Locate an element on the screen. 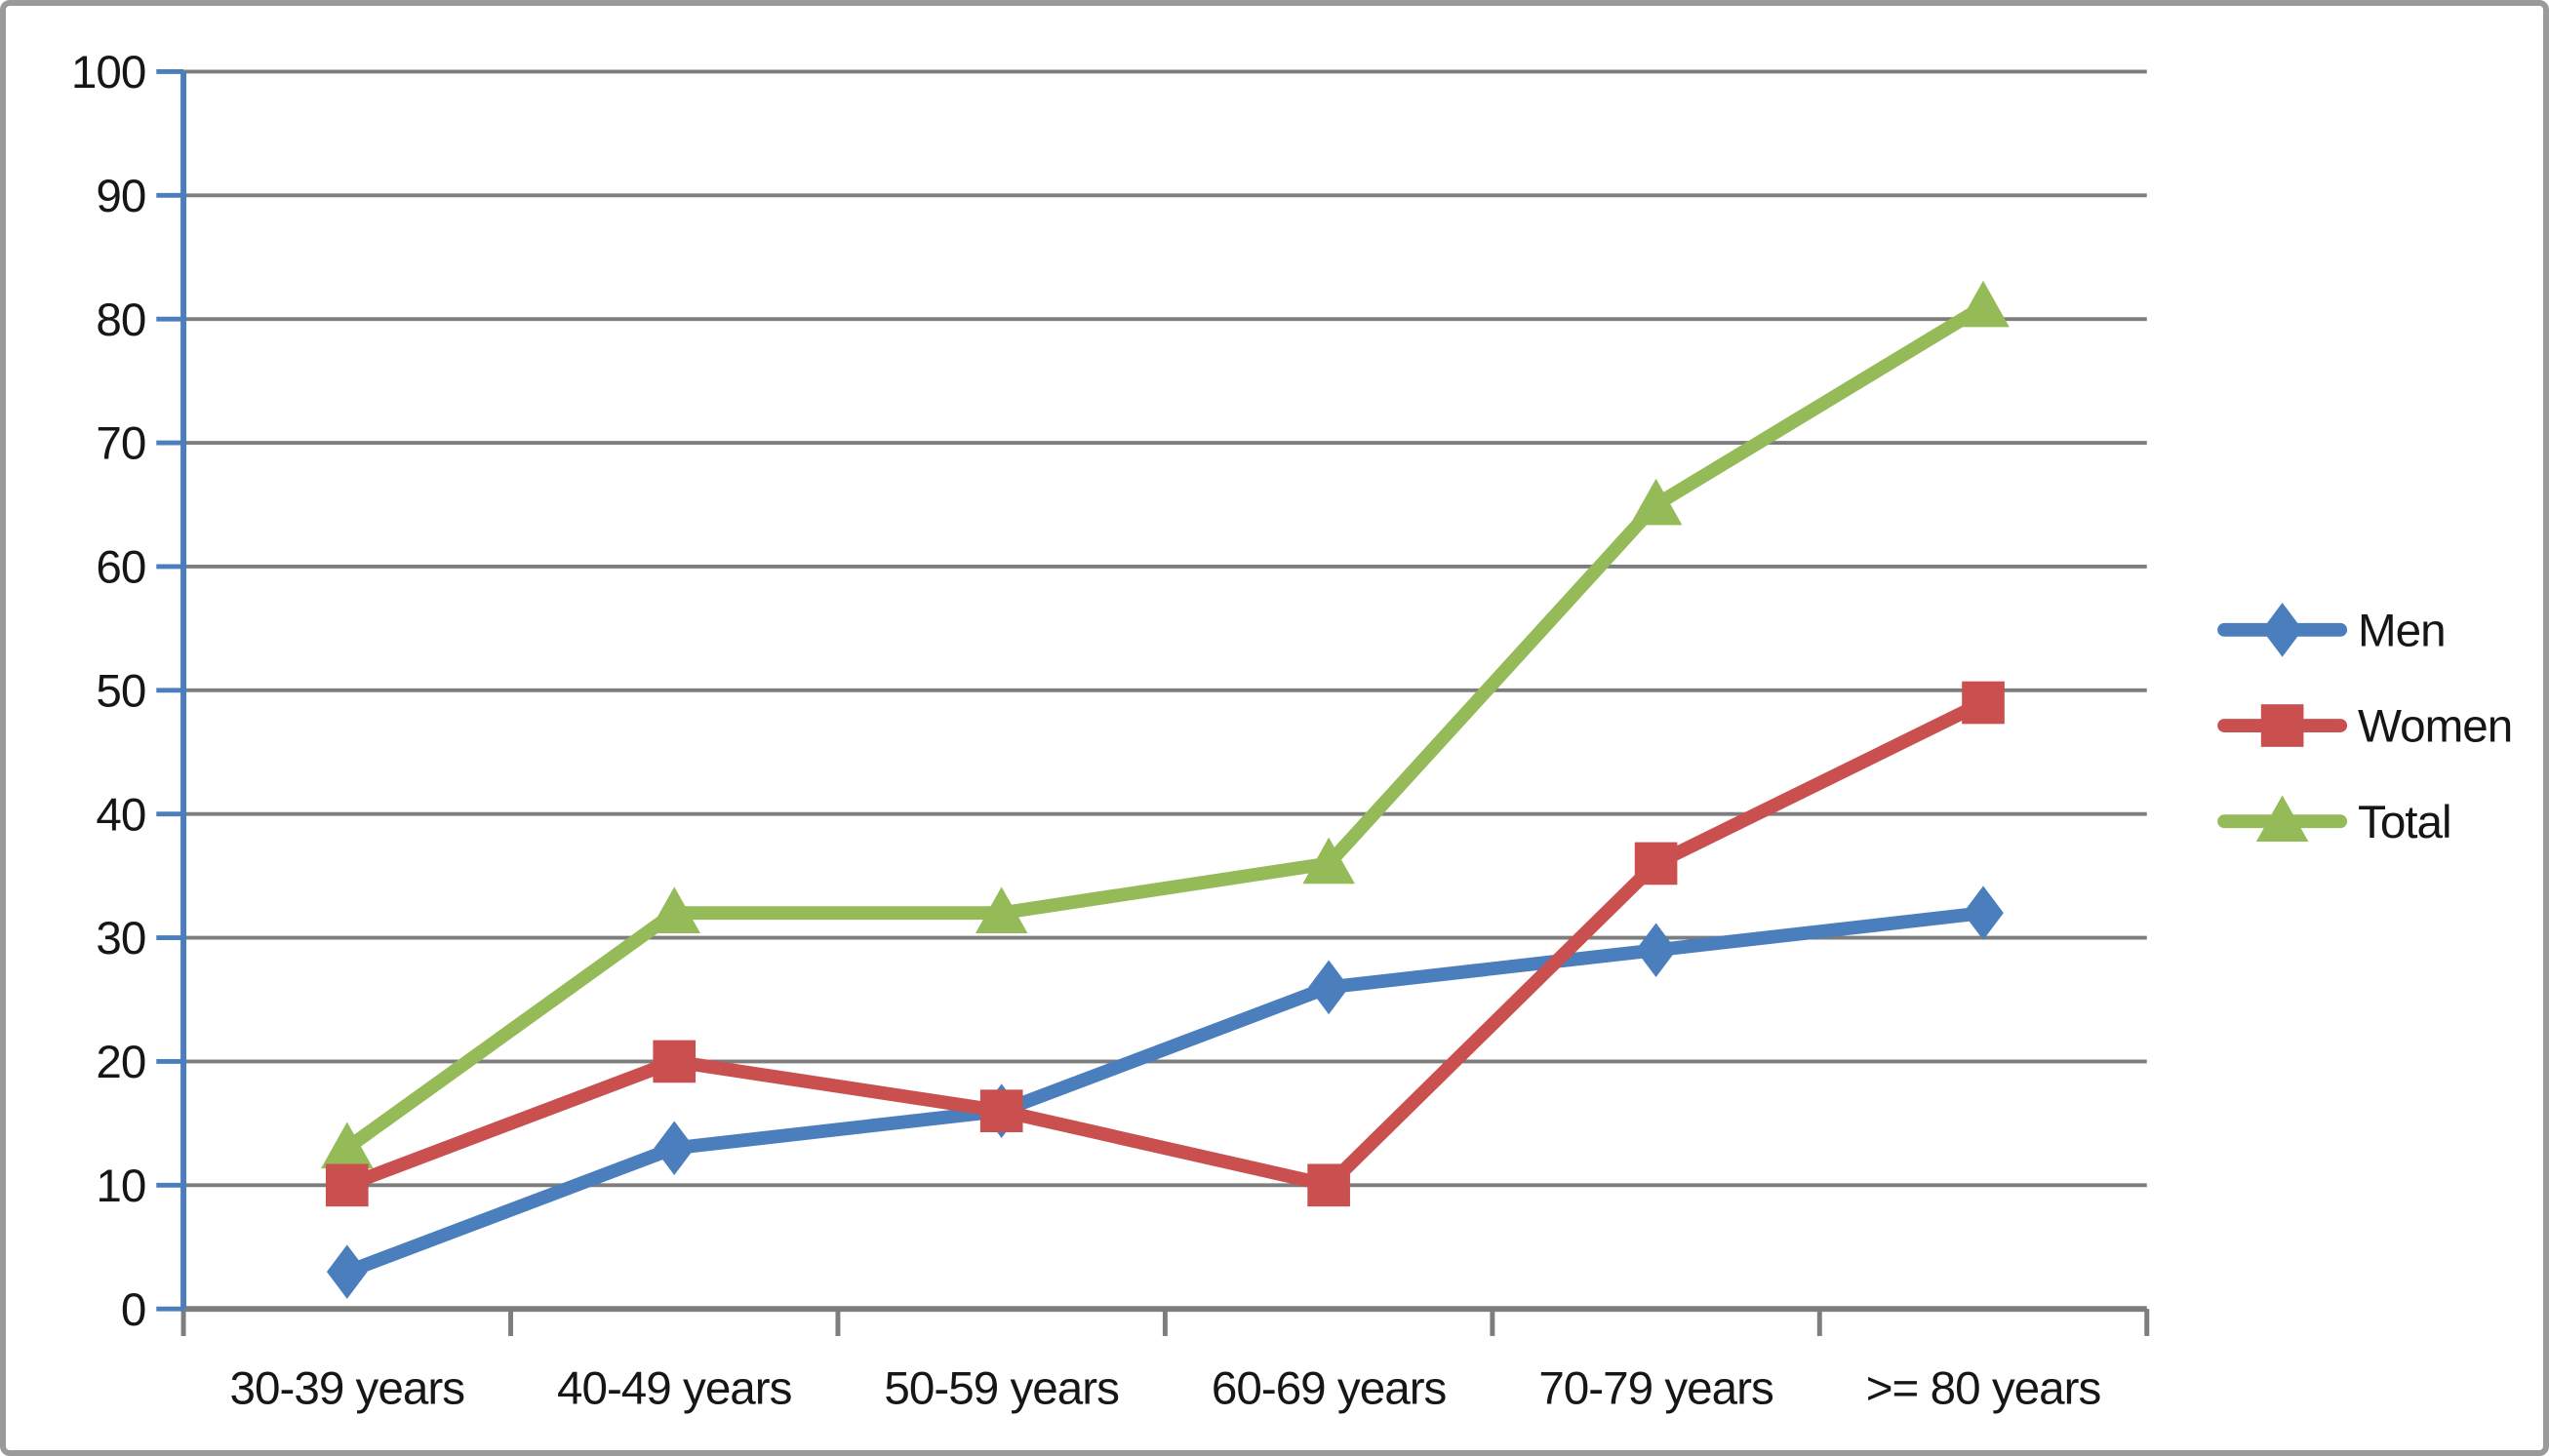 The height and width of the screenshot is (1456, 2549). legend-label-men: Men is located at coordinates (2402, 630).